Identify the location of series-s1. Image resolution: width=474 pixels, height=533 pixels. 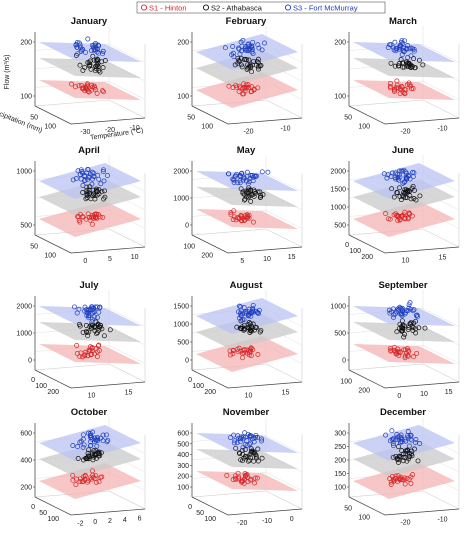
(399, 216).